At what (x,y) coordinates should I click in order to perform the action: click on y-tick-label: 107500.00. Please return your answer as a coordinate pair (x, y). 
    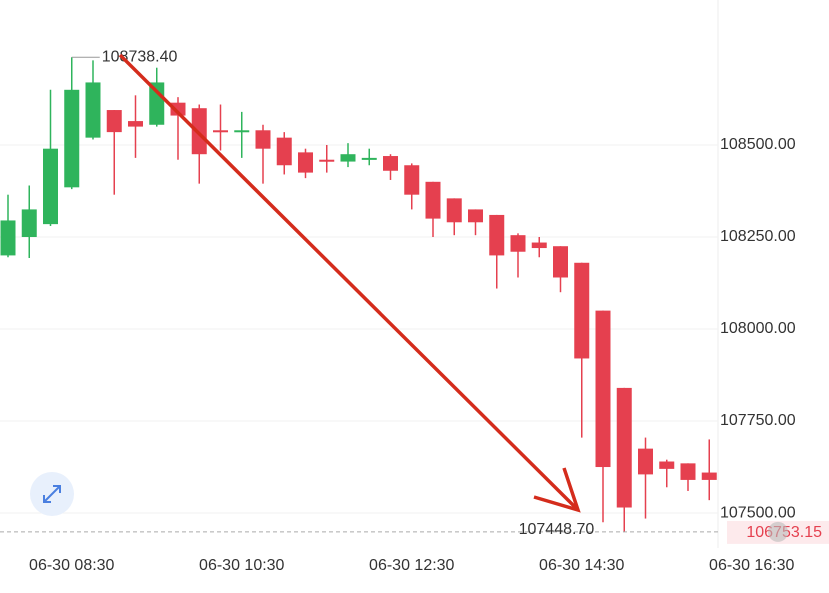
    Looking at the image, I should click on (758, 512).